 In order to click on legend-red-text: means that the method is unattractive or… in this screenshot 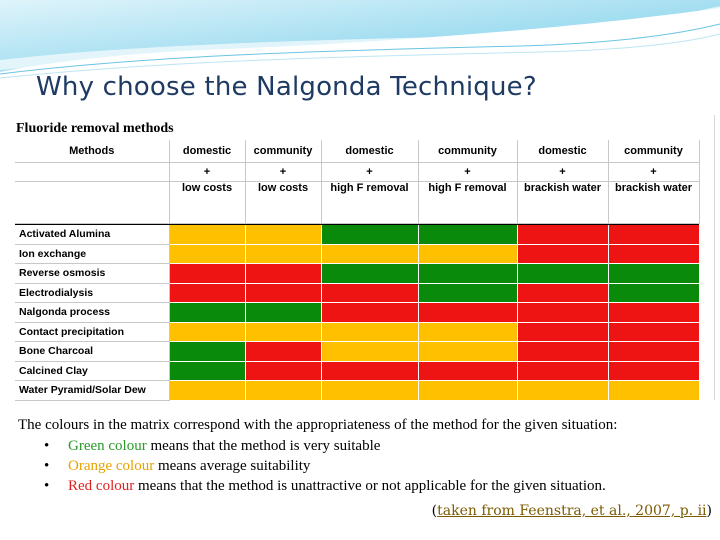, I will do `click(370, 486)`.